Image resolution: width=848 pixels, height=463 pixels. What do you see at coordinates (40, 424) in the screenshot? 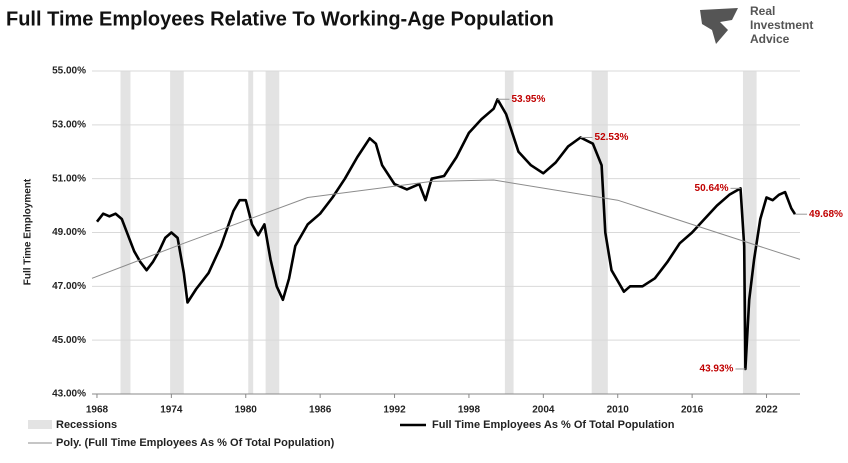
I see `legend-swatch` at bounding box center [40, 424].